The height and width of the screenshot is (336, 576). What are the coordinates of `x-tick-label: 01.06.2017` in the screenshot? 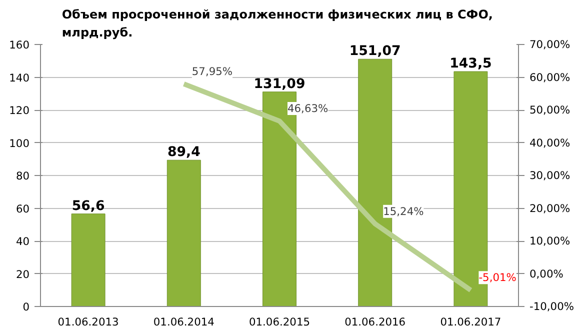 It's located at (471, 322).